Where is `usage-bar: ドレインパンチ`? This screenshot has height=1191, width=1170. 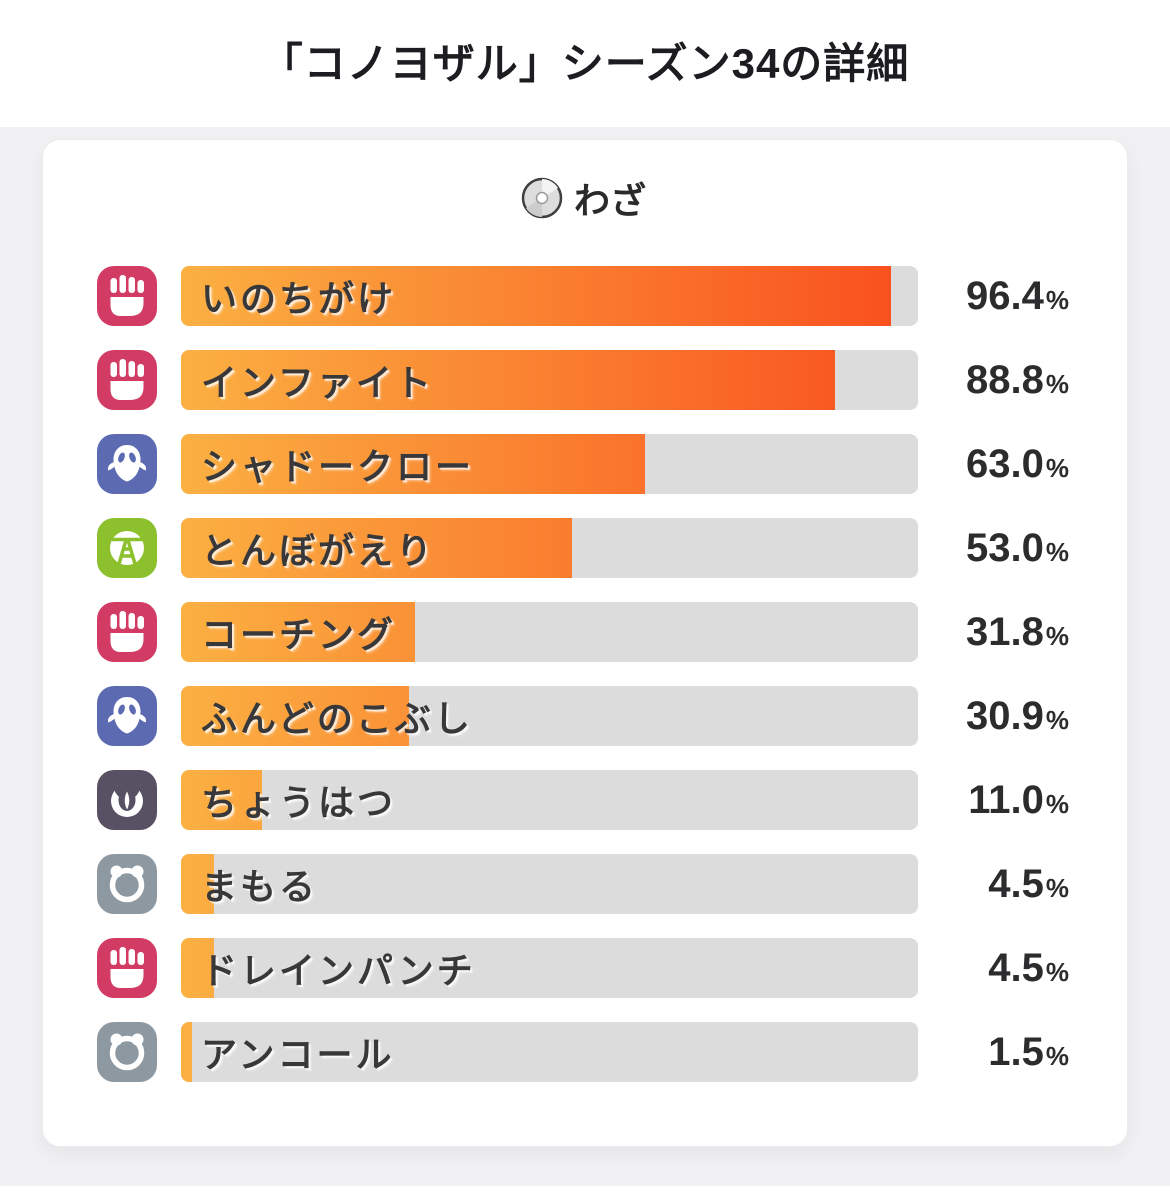 usage-bar: ドレインパンチ is located at coordinates (549, 968).